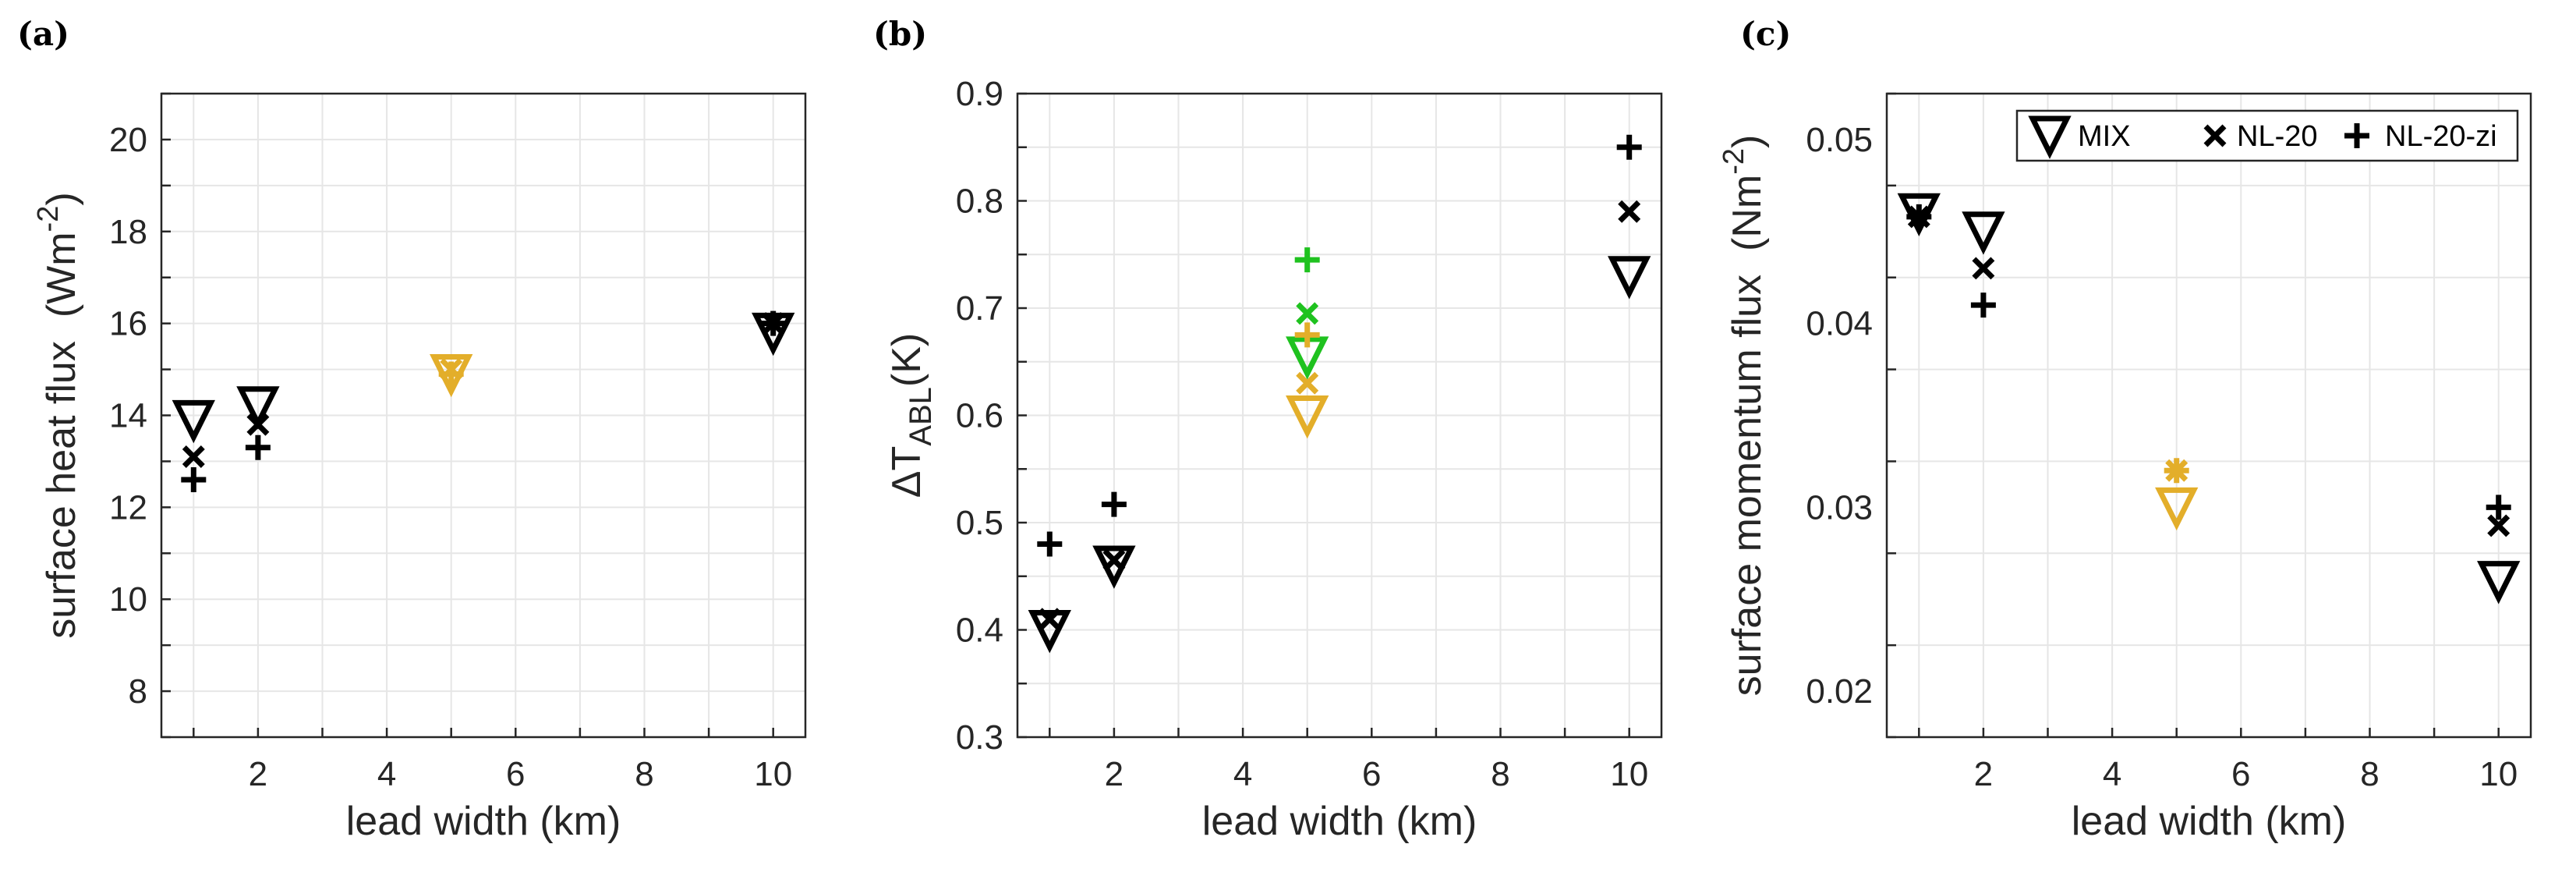 The height and width of the screenshot is (883, 2576). Describe the element at coordinates (2356, 135) in the screenshot. I see `legend-marker-nl-20-zi` at that location.